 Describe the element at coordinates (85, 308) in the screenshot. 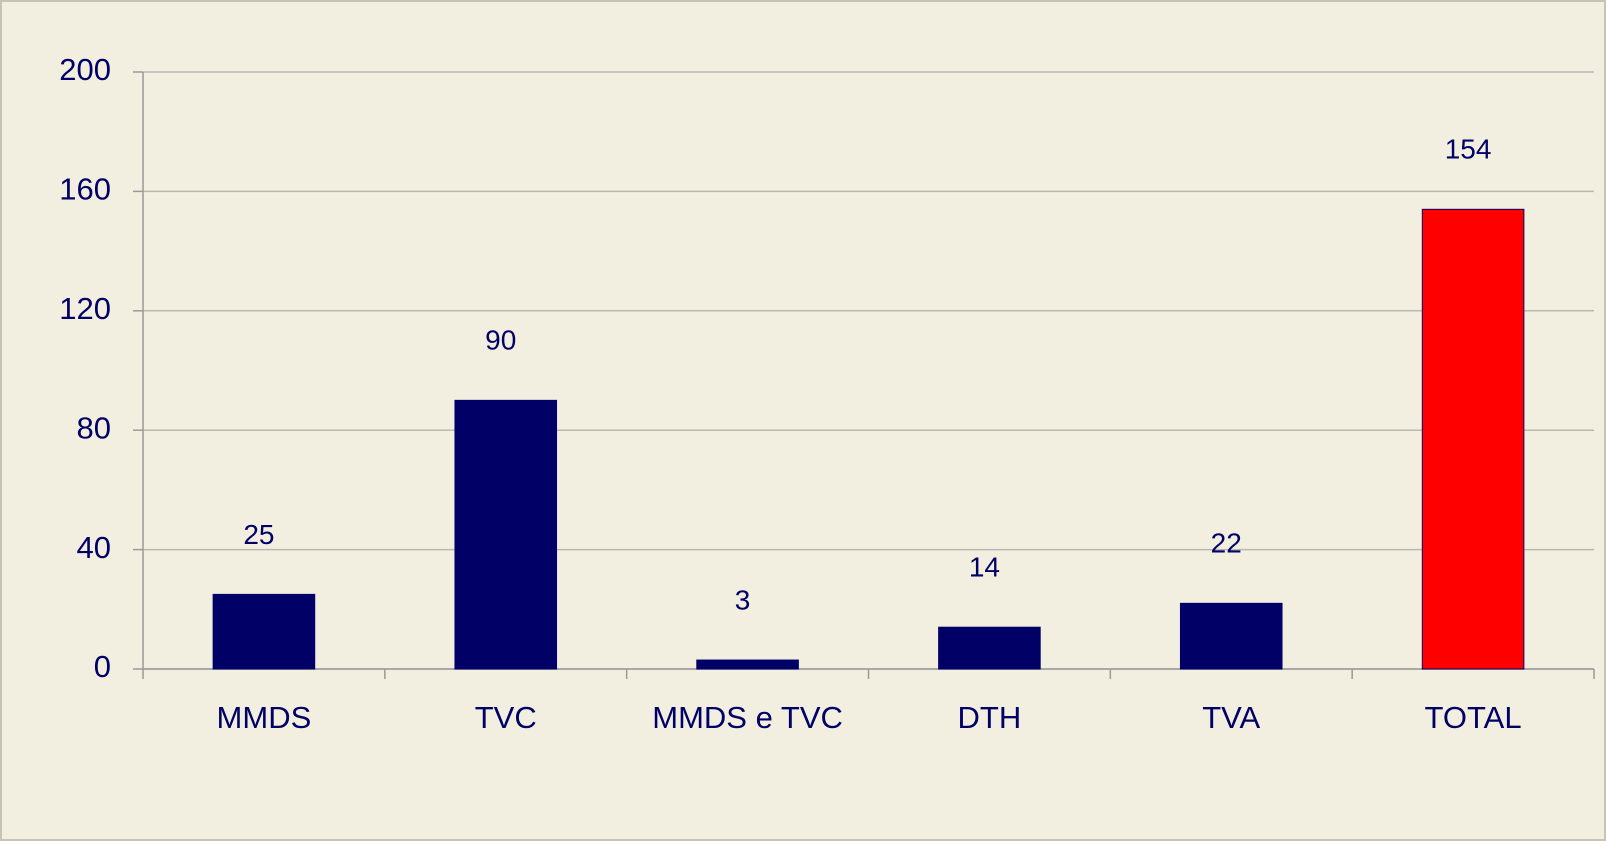

I see `y-tick-label: 120` at that location.